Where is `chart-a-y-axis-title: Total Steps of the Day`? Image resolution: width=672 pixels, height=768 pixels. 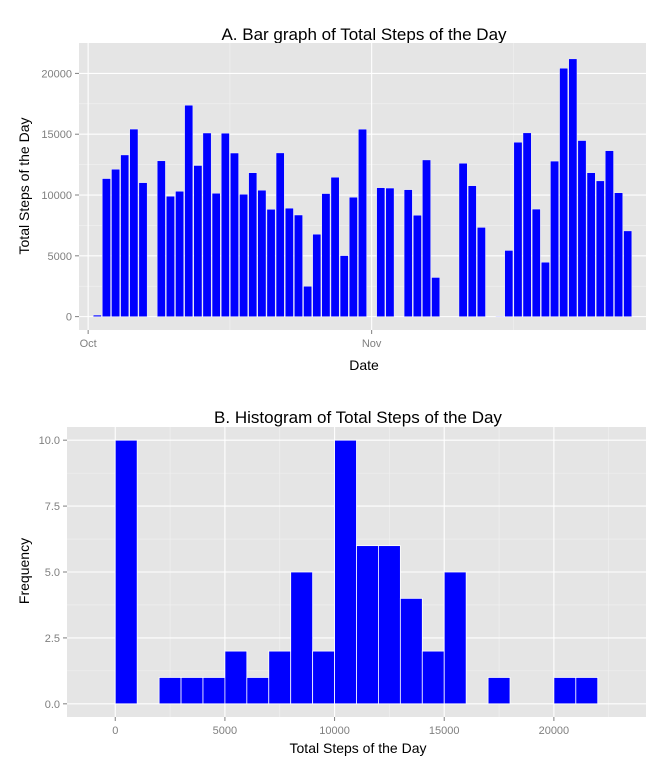 chart-a-y-axis-title: Total Steps of the Day is located at coordinates (24, 186).